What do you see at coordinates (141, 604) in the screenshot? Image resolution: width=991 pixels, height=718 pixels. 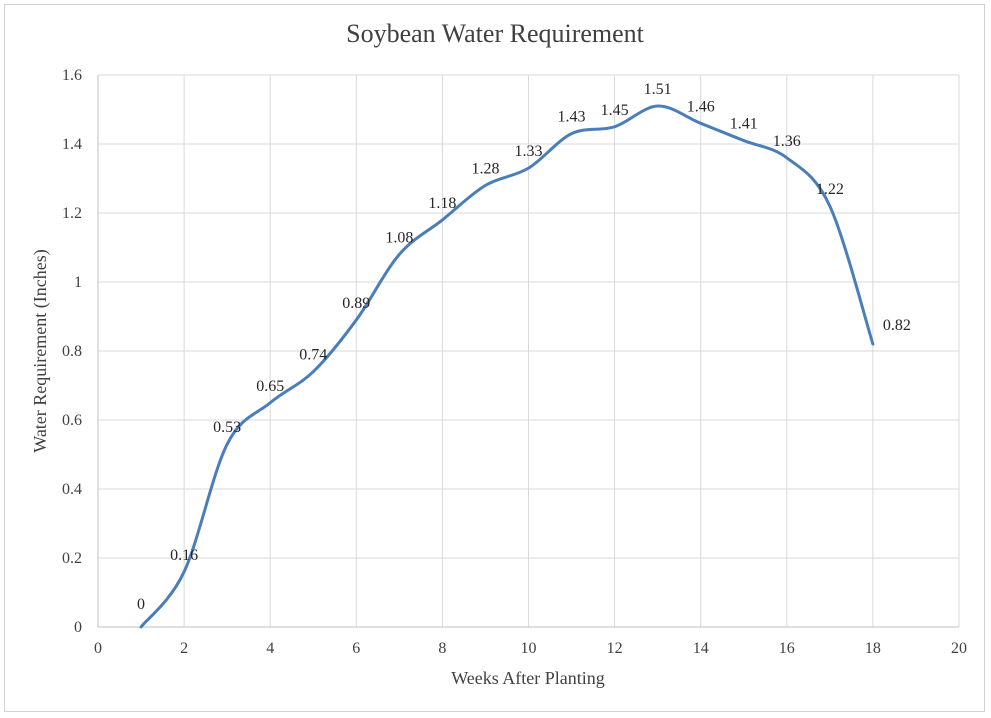 I see `data-label: 0` at bounding box center [141, 604].